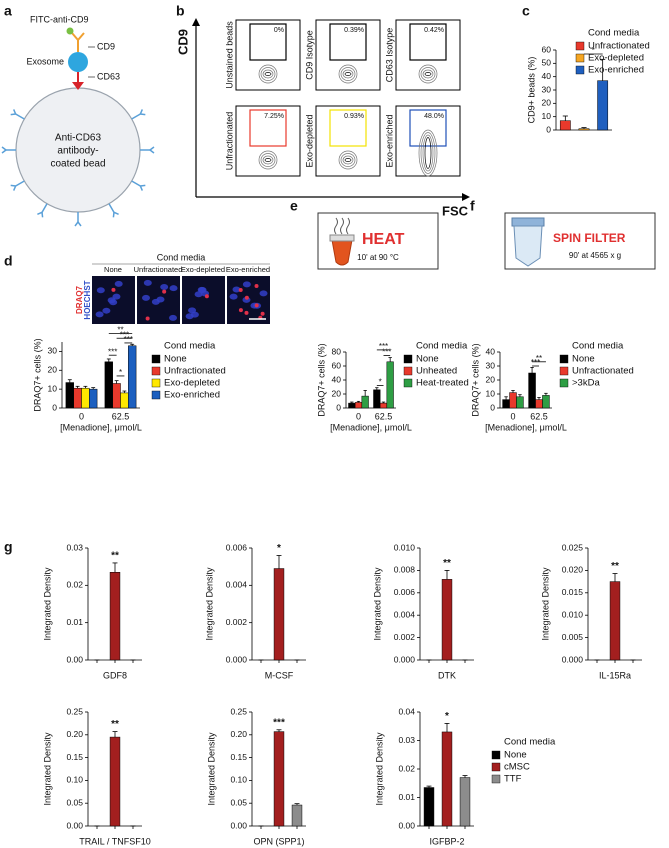 This screenshot has height=848, width=669. What do you see at coordinates (531, 90) in the screenshot?
I see `y-axis-label: CD9+ beads (%)` at bounding box center [531, 90].